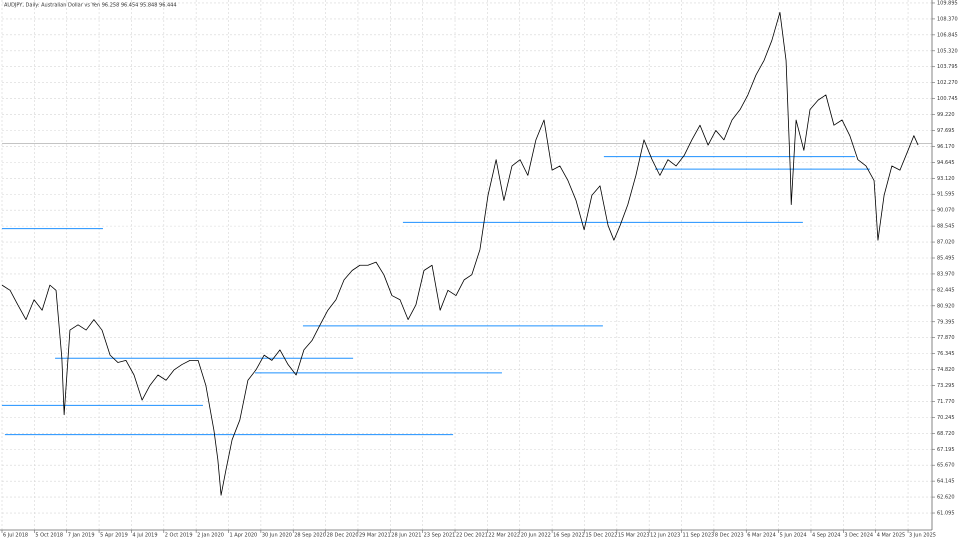  I want to click on y-tick-label: 74.820, so click(946, 370).